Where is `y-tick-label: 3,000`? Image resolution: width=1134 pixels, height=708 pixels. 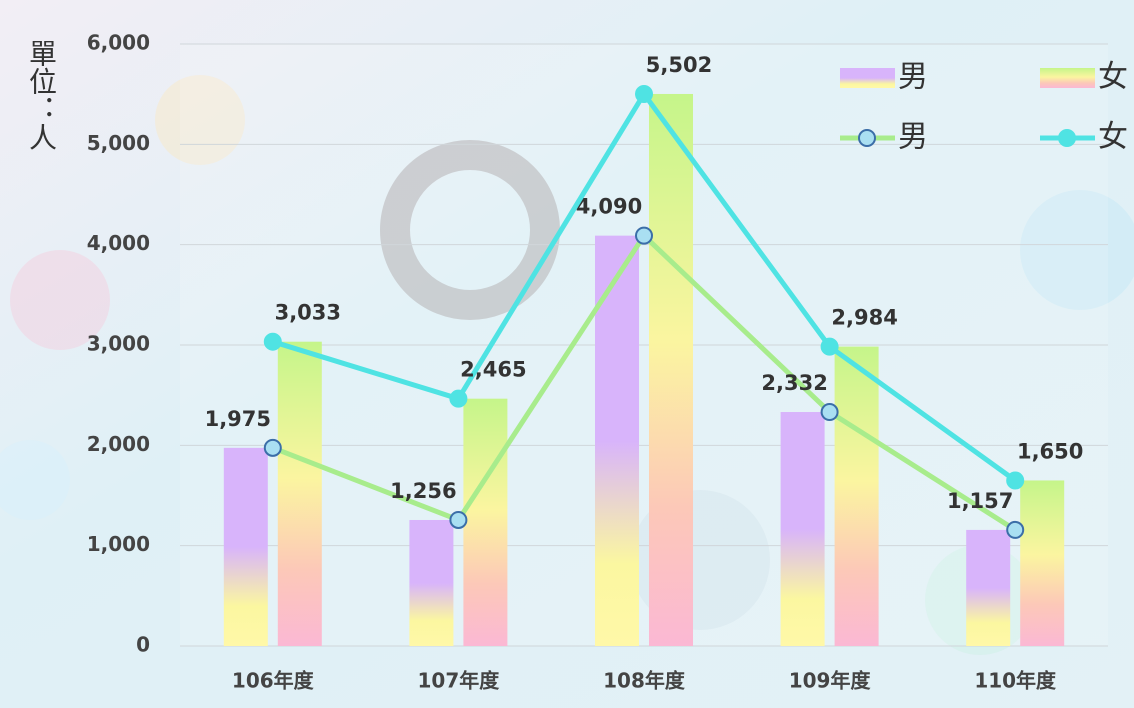
y-tick-label: 3,000 is located at coordinates (118, 344).